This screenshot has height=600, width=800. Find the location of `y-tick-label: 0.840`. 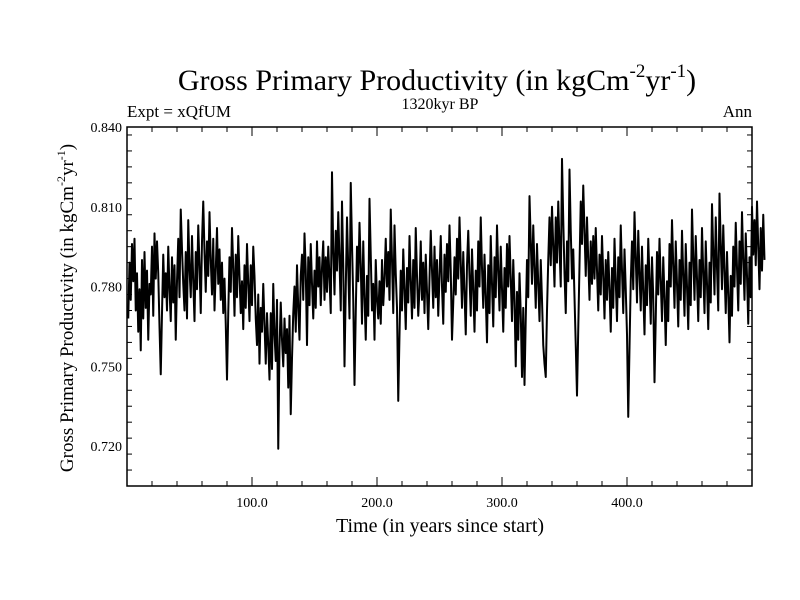

y-tick-label: 0.840 is located at coordinates (107, 128).